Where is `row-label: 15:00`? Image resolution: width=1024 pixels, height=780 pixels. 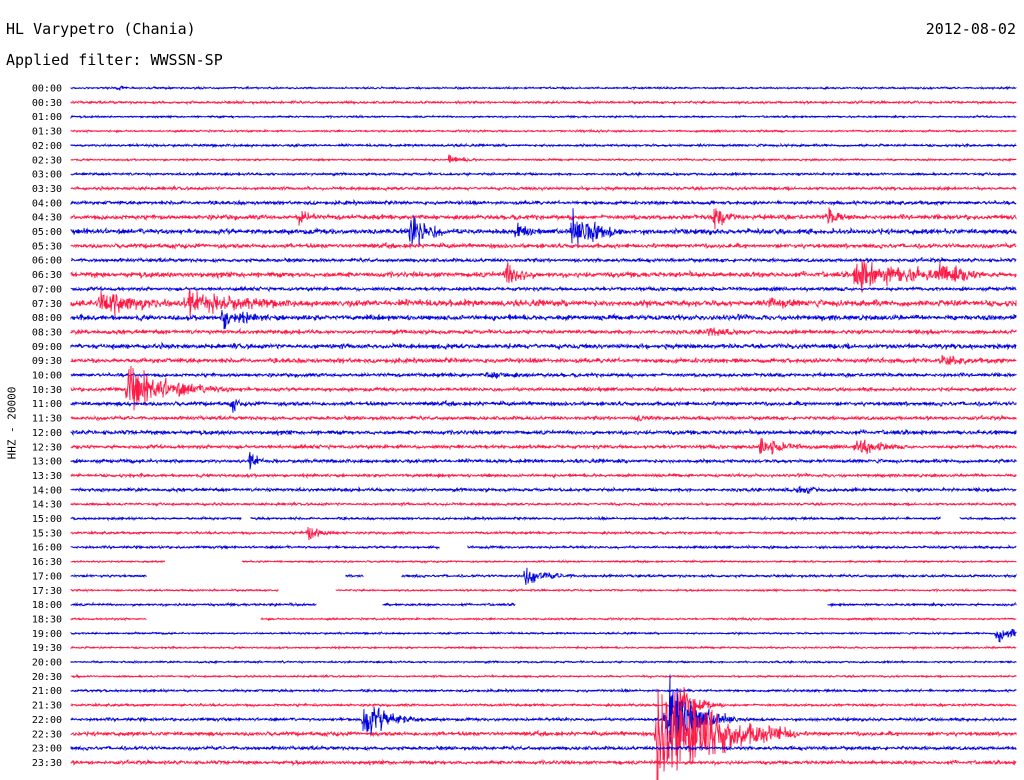 row-label: 15:00 is located at coordinates (47, 519).